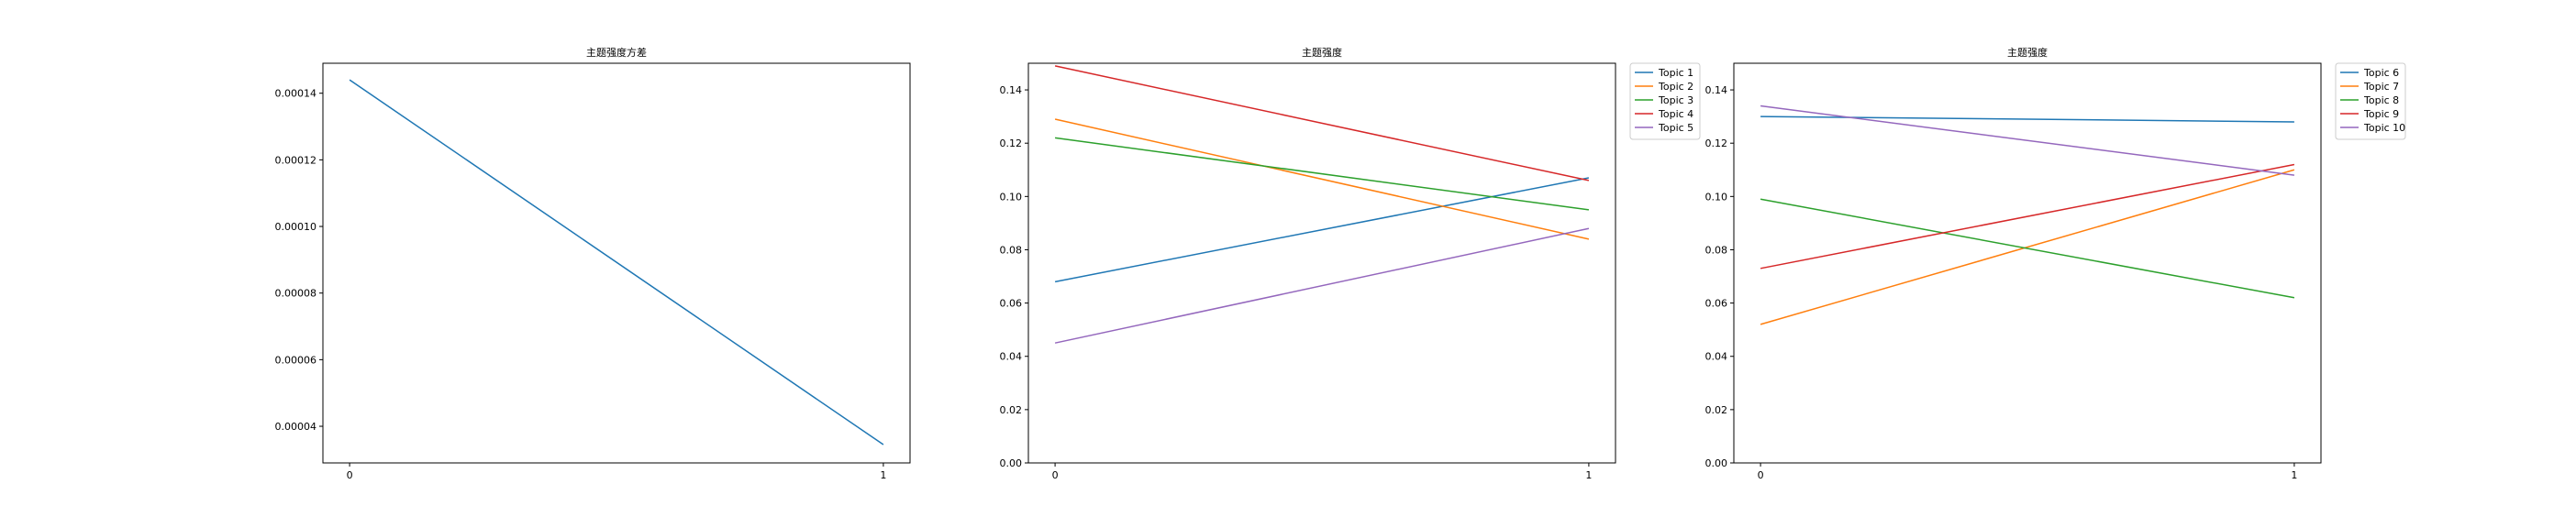  I want to click on y-tick-label: 0.00014, so click(296, 94).